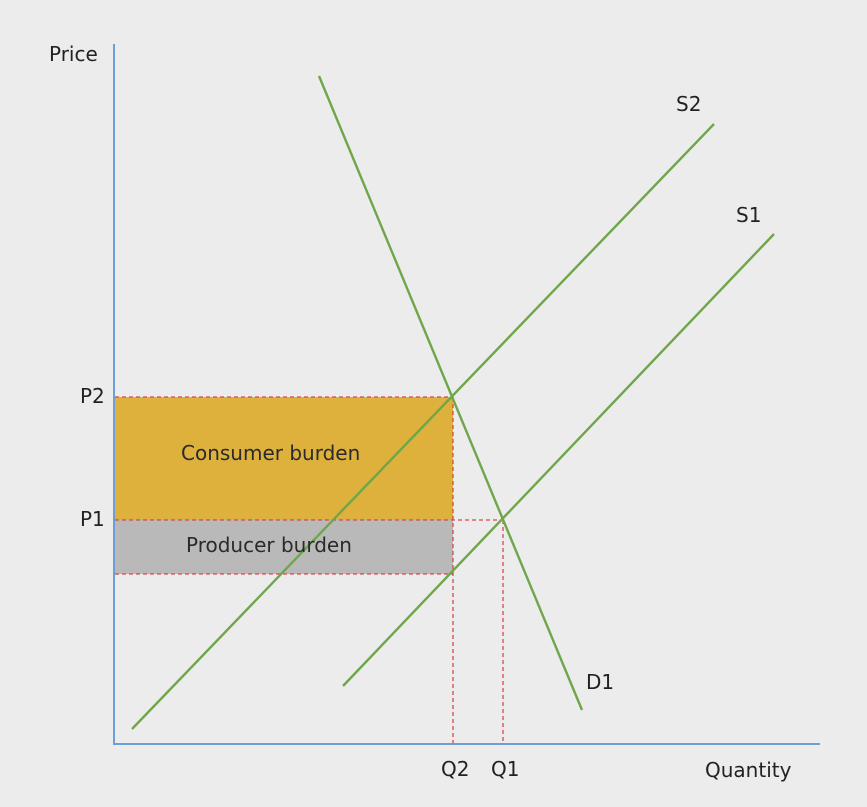 The width and height of the screenshot is (867, 807). I want to click on producer-burden-label: Producer burden, so click(269, 545).